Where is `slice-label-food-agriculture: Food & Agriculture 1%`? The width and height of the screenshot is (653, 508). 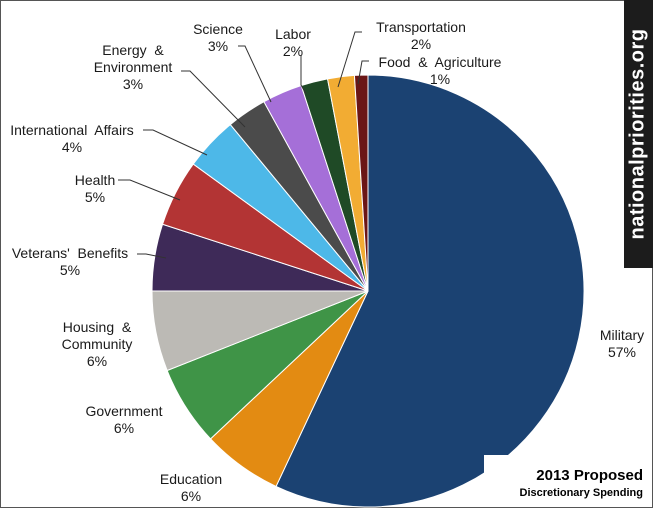
slice-label-food-agriculture: Food & Agriculture 1% is located at coordinates (440, 70).